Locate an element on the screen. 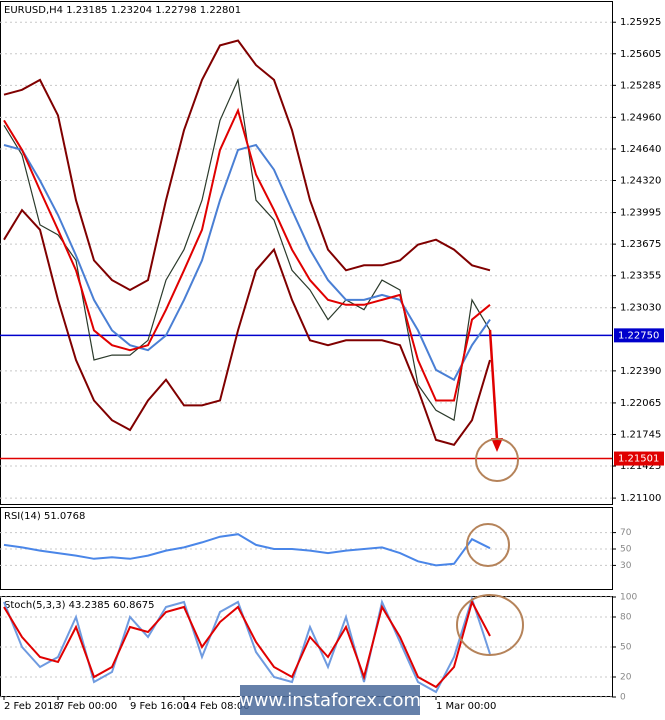 This screenshot has height=720, width=665. y-tick-label: 1.24640 is located at coordinates (640, 149).